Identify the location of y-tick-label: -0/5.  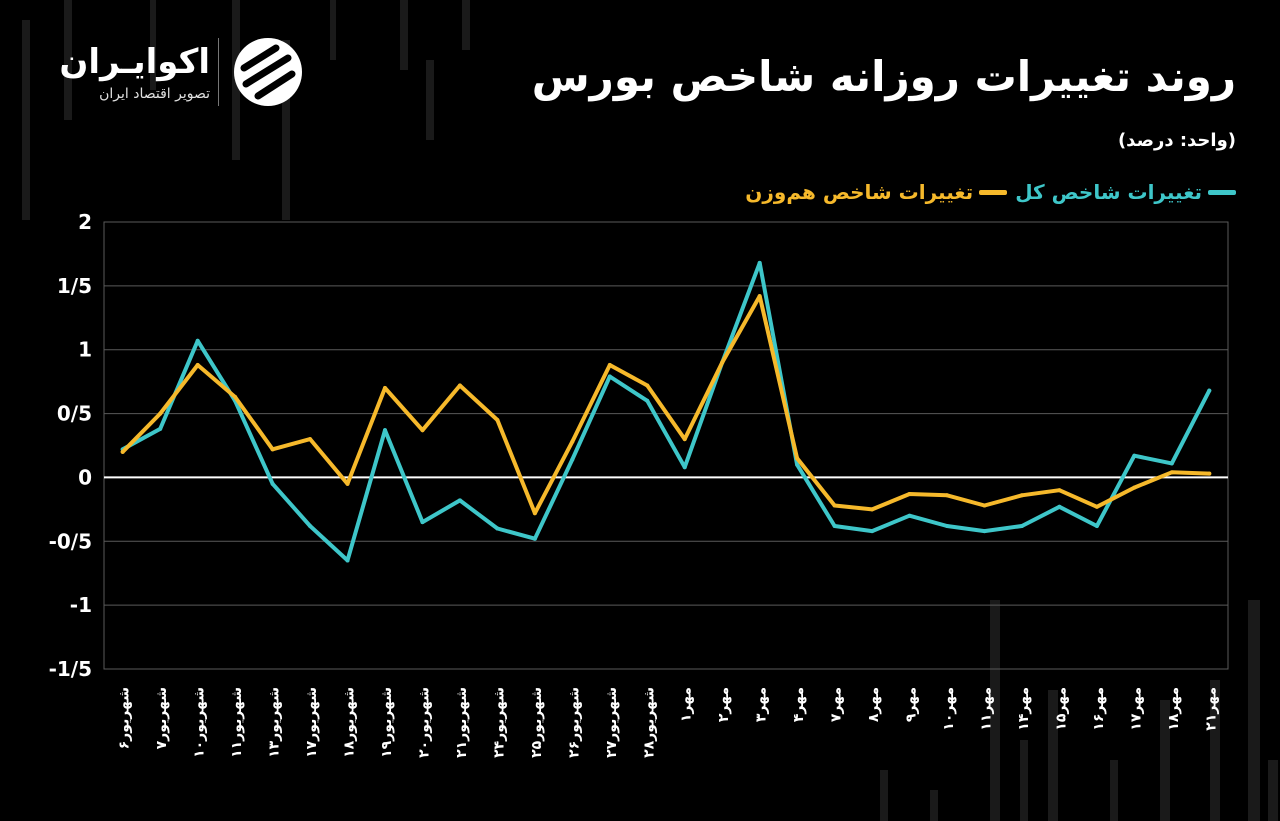
(70, 541).